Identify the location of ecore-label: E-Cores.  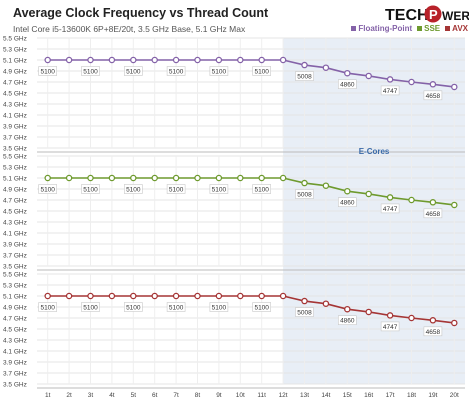
(374, 151).